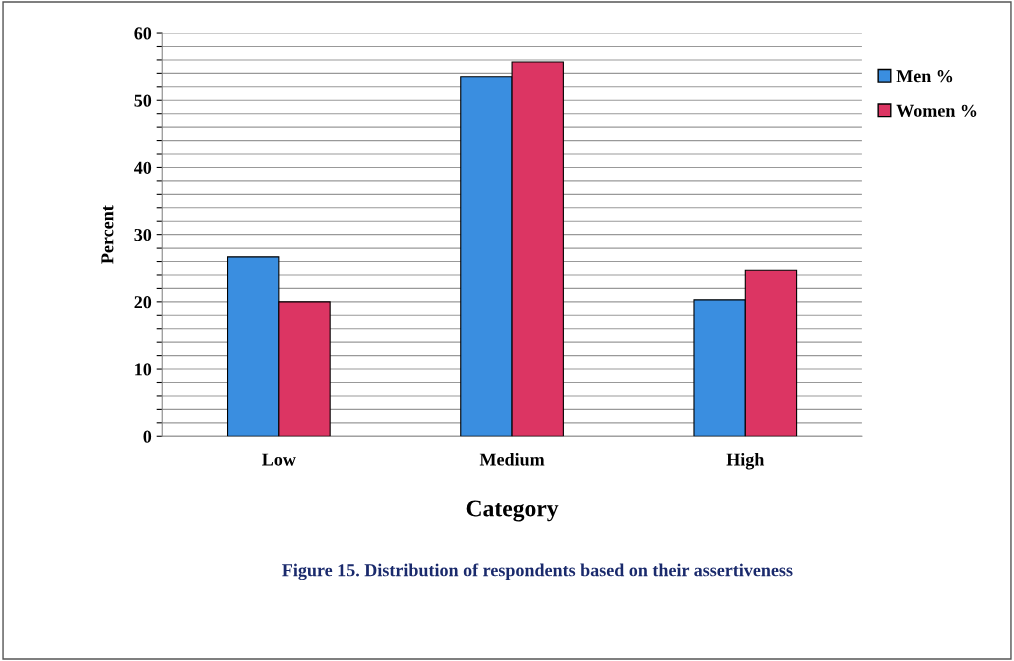 The height and width of the screenshot is (661, 1014). Describe the element at coordinates (143, 167) in the screenshot. I see `y-tick-label: 40` at that location.